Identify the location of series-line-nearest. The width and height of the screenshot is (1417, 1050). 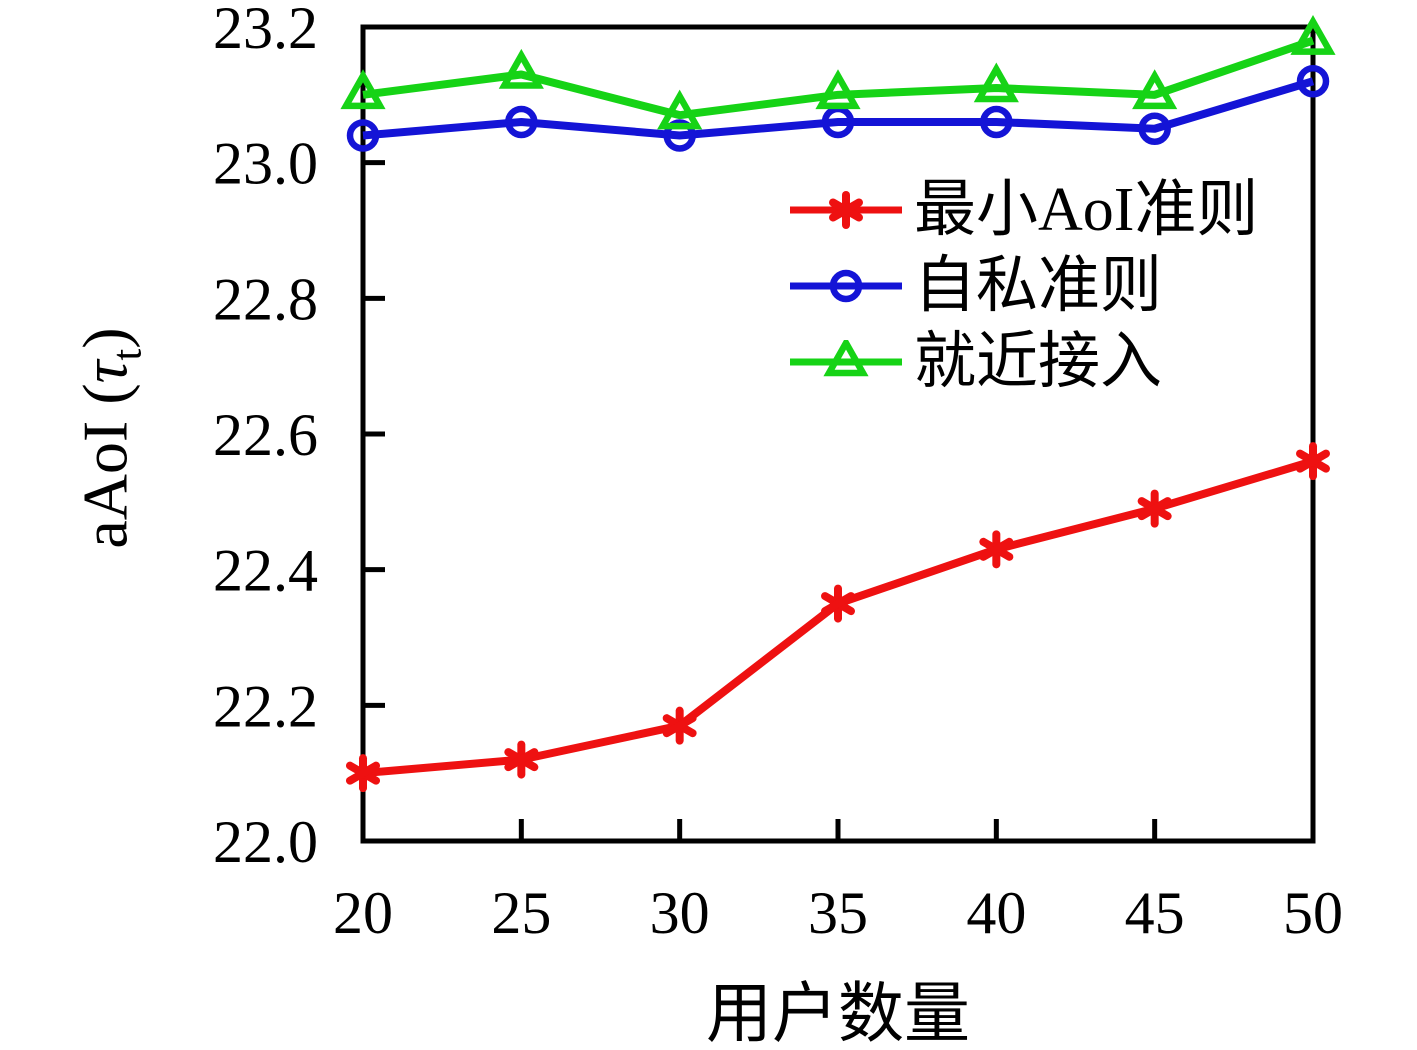
(838, 78).